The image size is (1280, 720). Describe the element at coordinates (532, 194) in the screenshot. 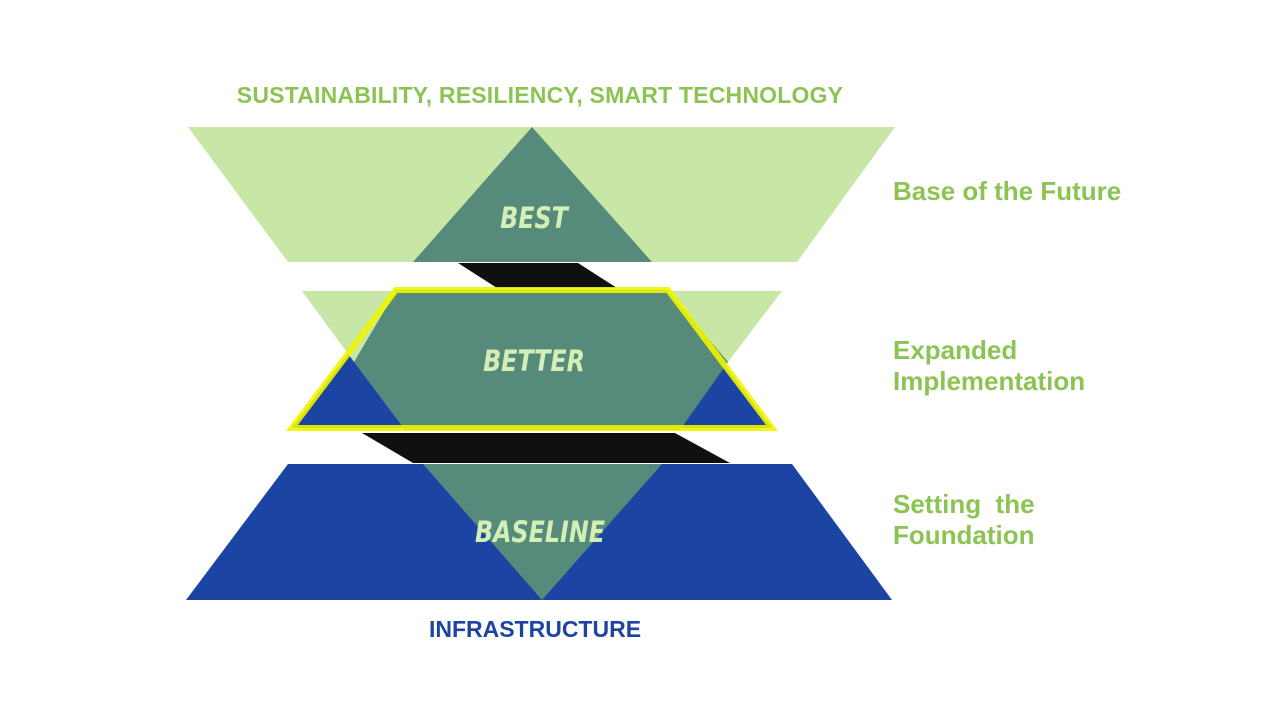

I see `best-tier-core-triangle` at that location.